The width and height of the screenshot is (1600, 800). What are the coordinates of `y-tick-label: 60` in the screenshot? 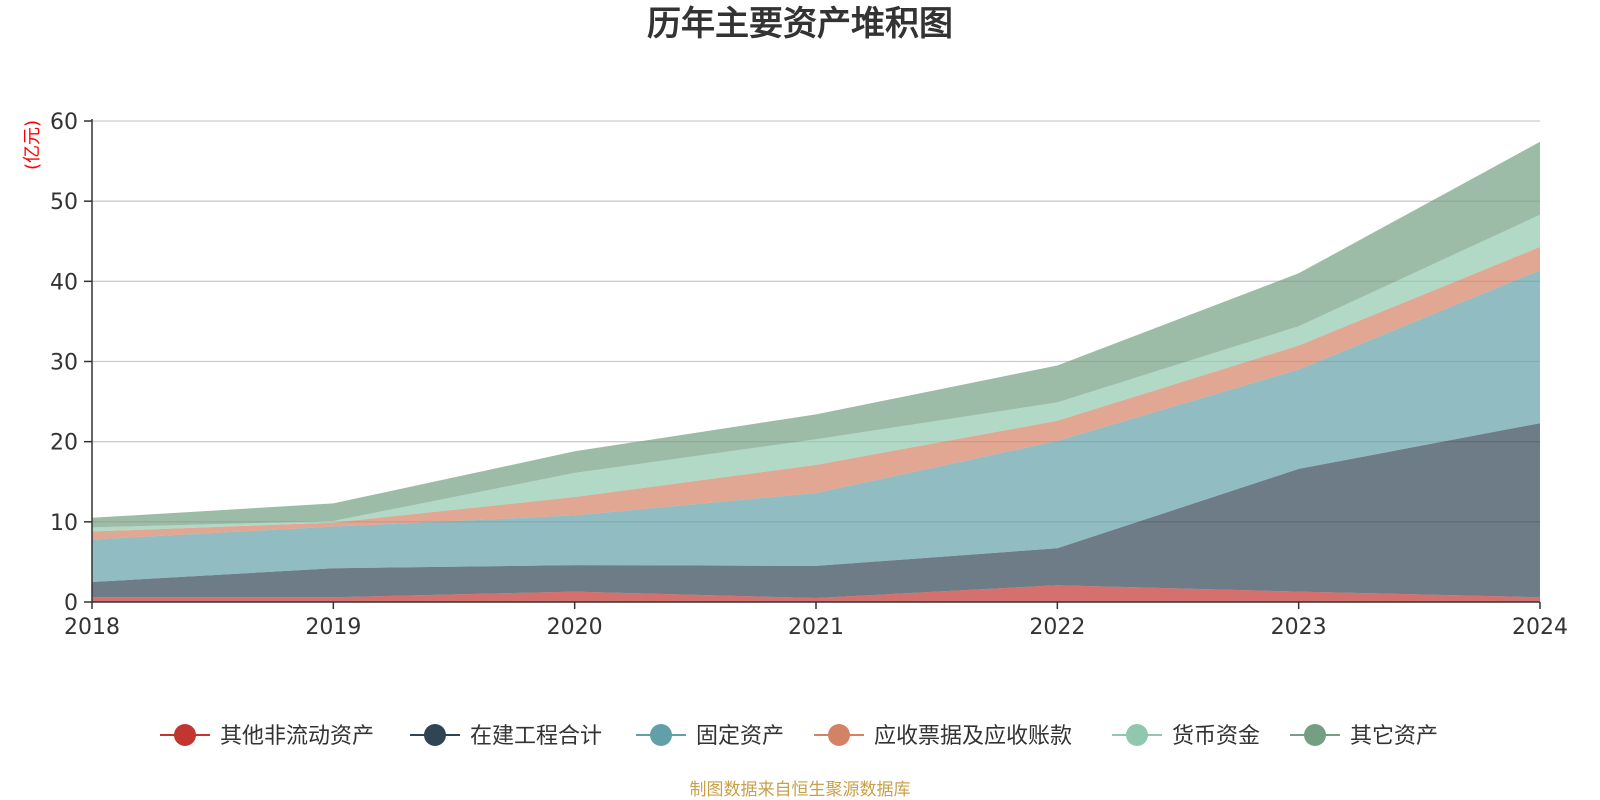 It's located at (64, 122).